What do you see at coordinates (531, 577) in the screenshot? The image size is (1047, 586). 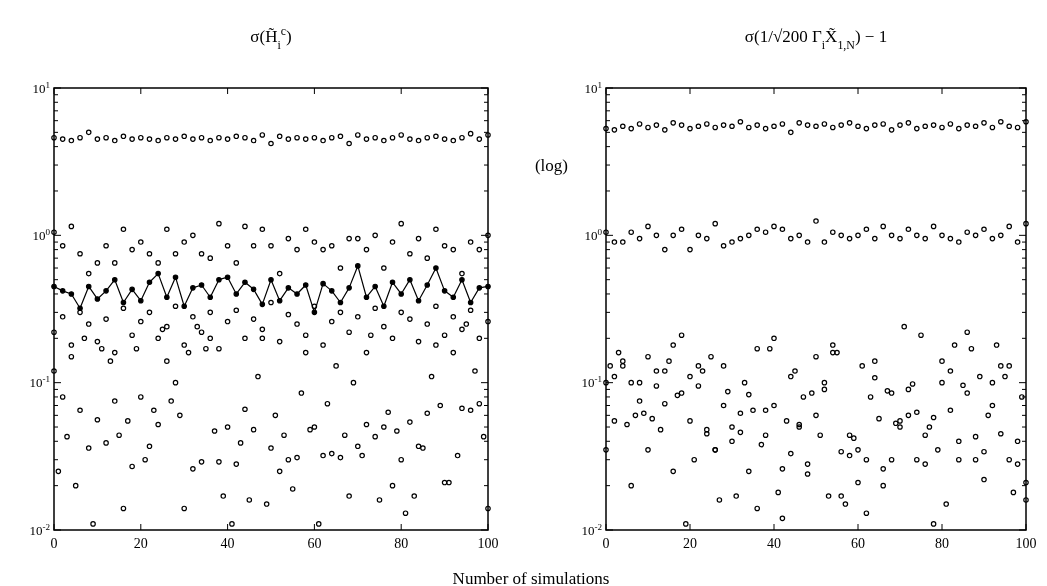 I see `x-axis-title: Number of simulations` at bounding box center [531, 577].